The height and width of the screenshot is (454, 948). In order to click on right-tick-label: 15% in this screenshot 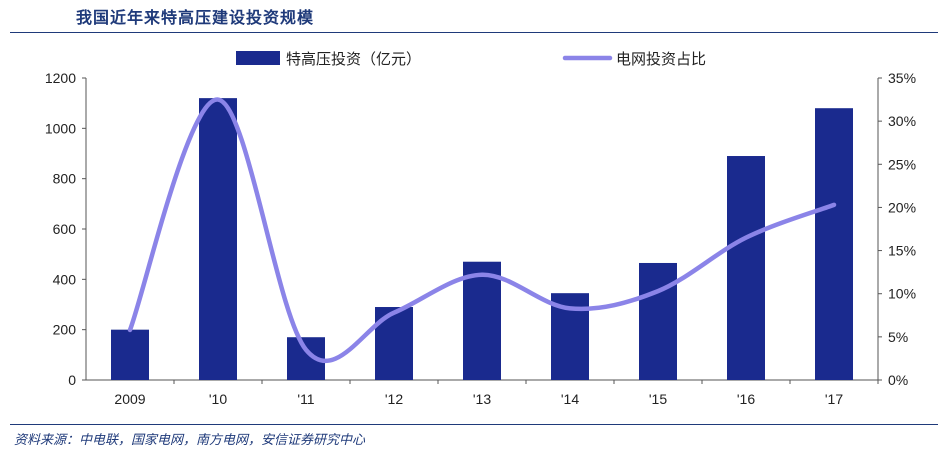, I will do `click(902, 251)`.